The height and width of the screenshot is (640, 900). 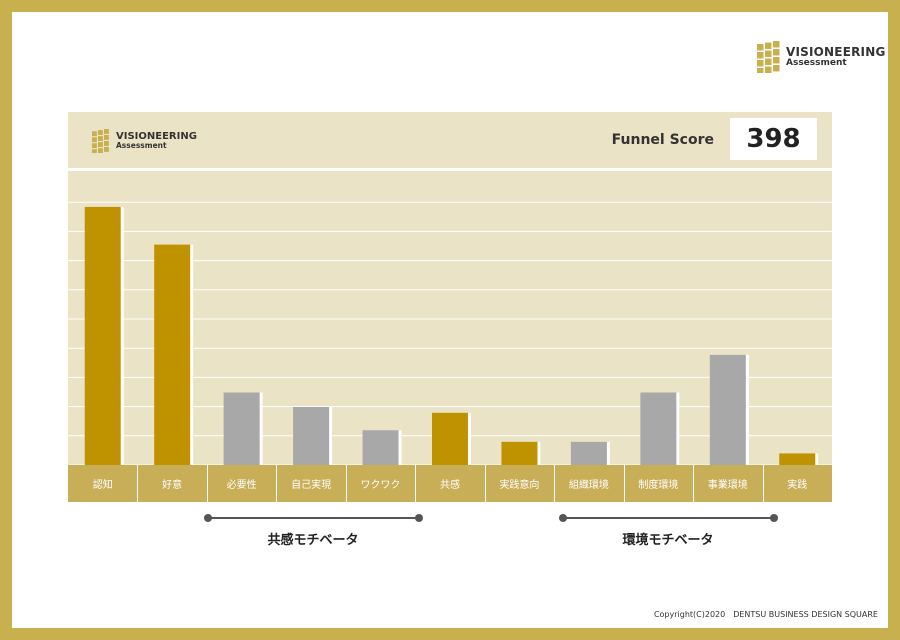 I want to click on category-label: 組織環境, so click(x=588, y=485).